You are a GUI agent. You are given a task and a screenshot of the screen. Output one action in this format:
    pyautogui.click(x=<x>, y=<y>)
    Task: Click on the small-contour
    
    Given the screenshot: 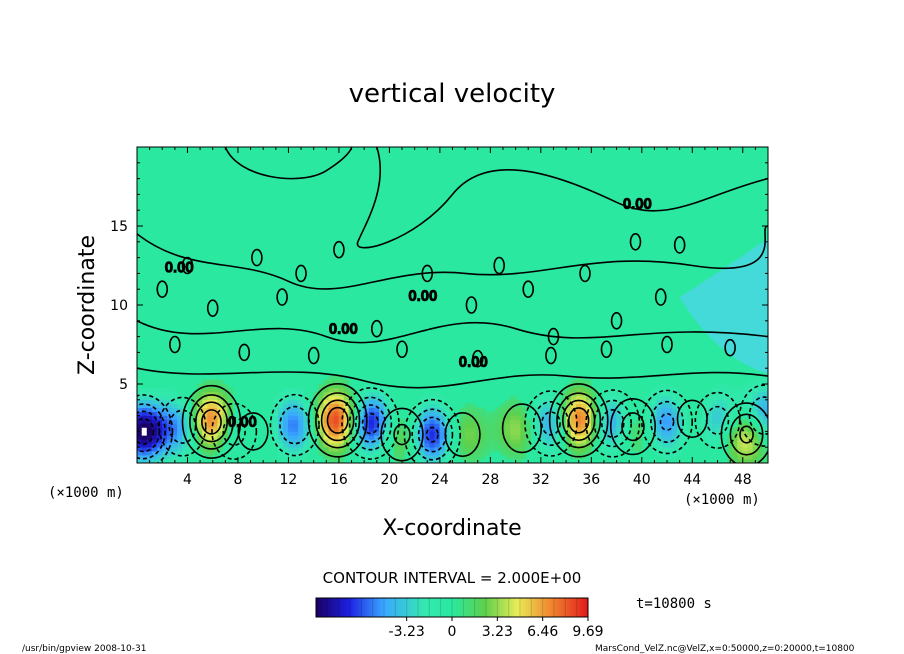 What is the action you would take?
    pyautogui.click(x=187, y=265)
    